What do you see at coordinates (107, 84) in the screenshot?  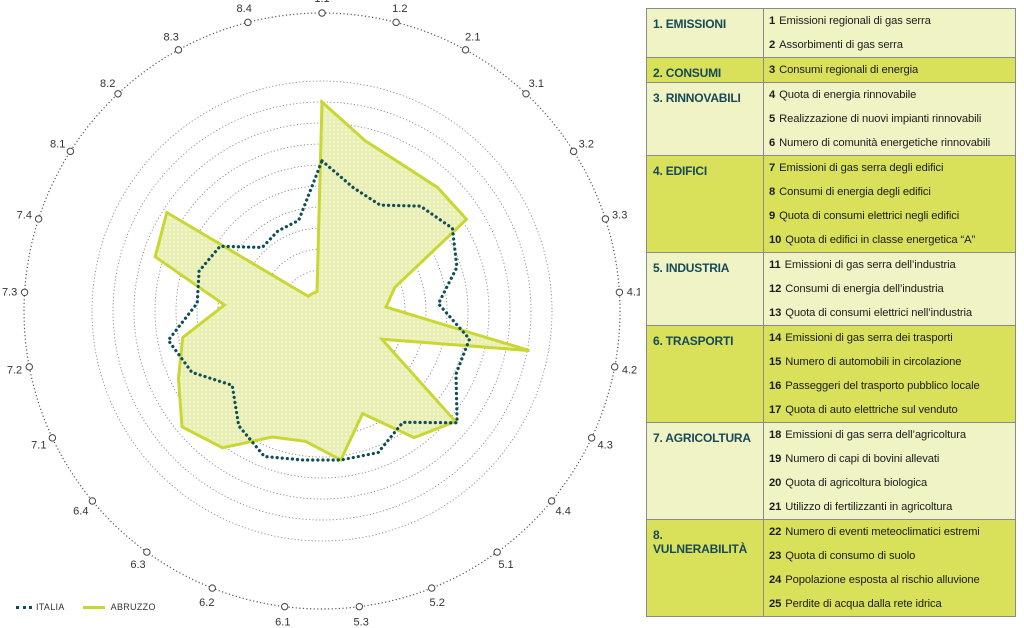 I see `axis-label: 8.2` at bounding box center [107, 84].